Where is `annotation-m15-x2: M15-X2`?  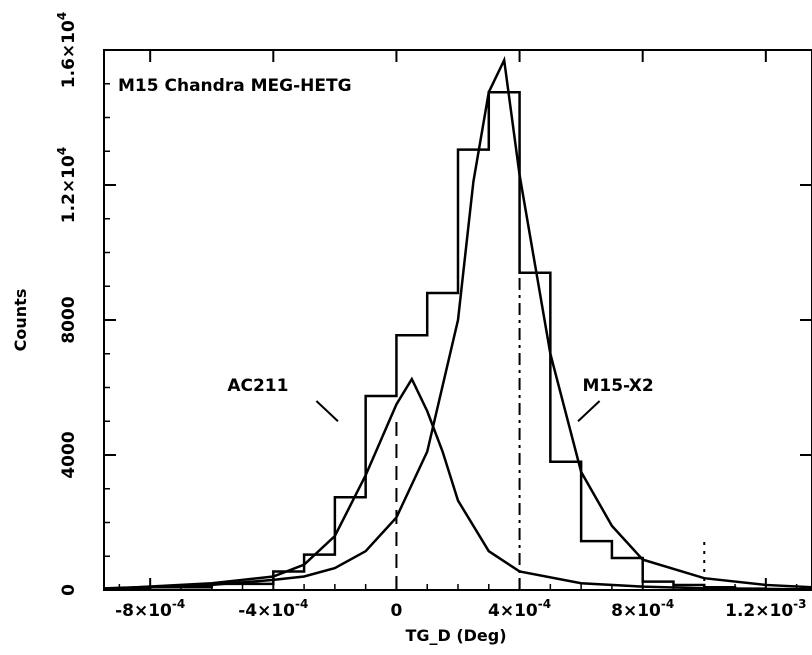 annotation-m15-x2: M15-X2 is located at coordinates (617, 386).